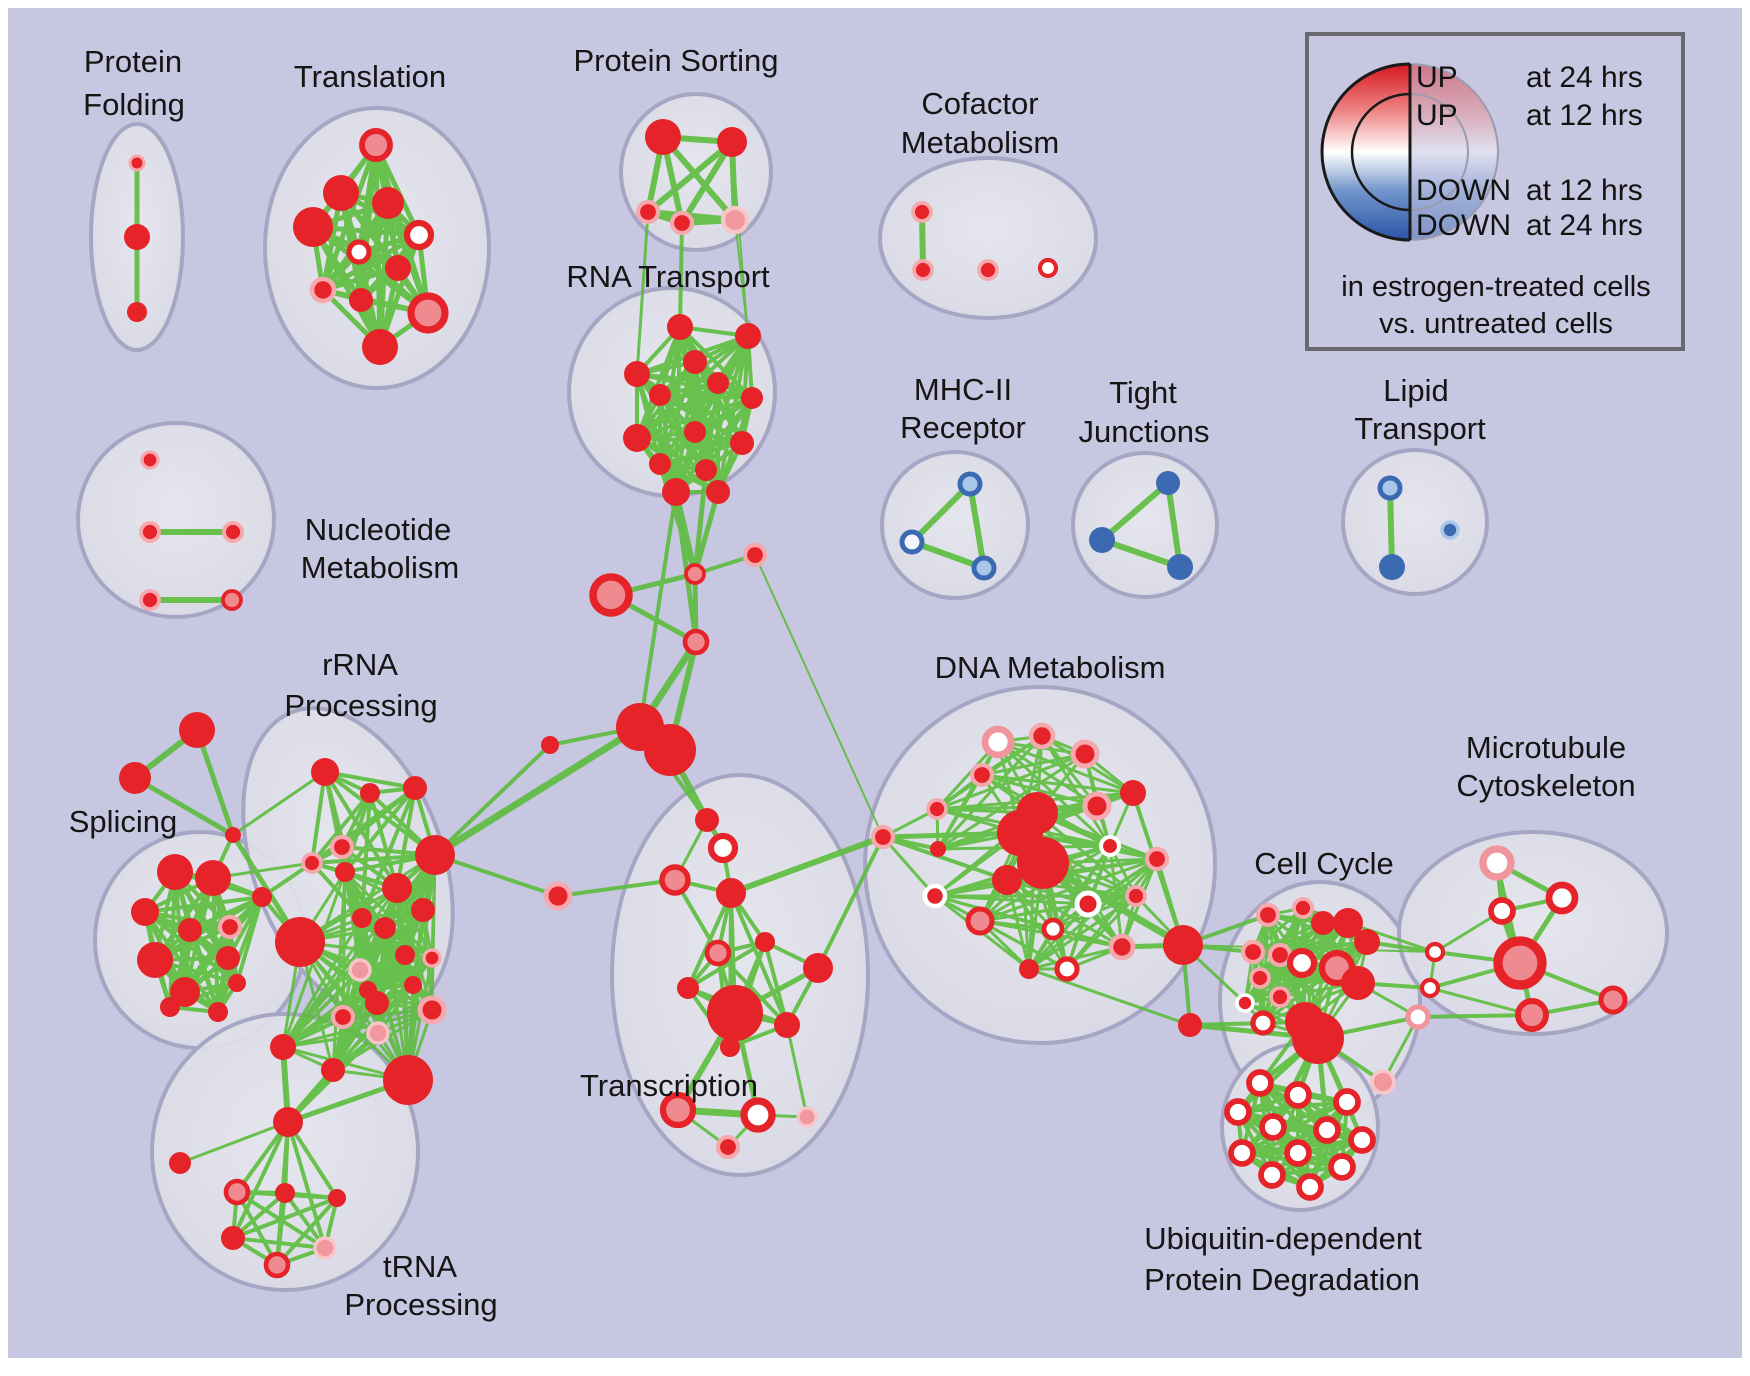  I want to click on edge-tr1-tr7, so click(306, 1185).